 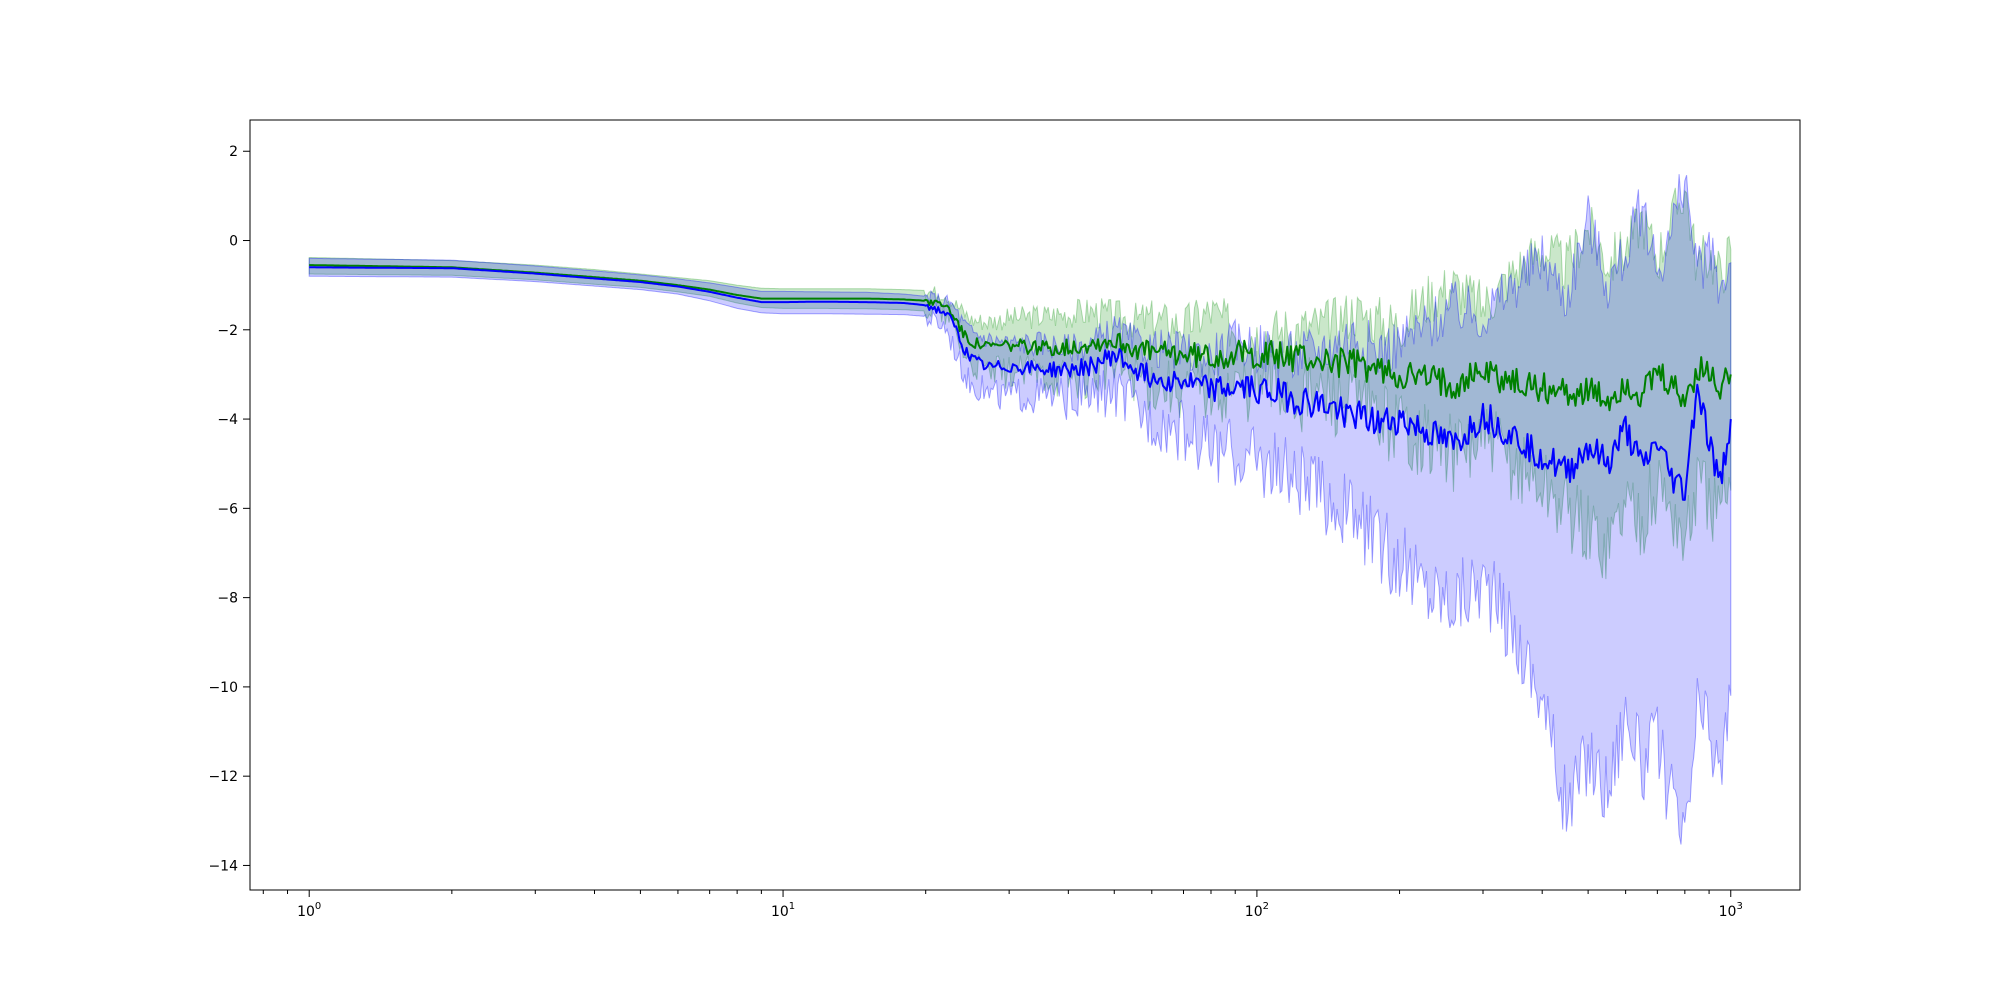 I want to click on y-axis: 2 0 −2 −4 −6 −8 −10 −12 −14, so click(x=229, y=509).